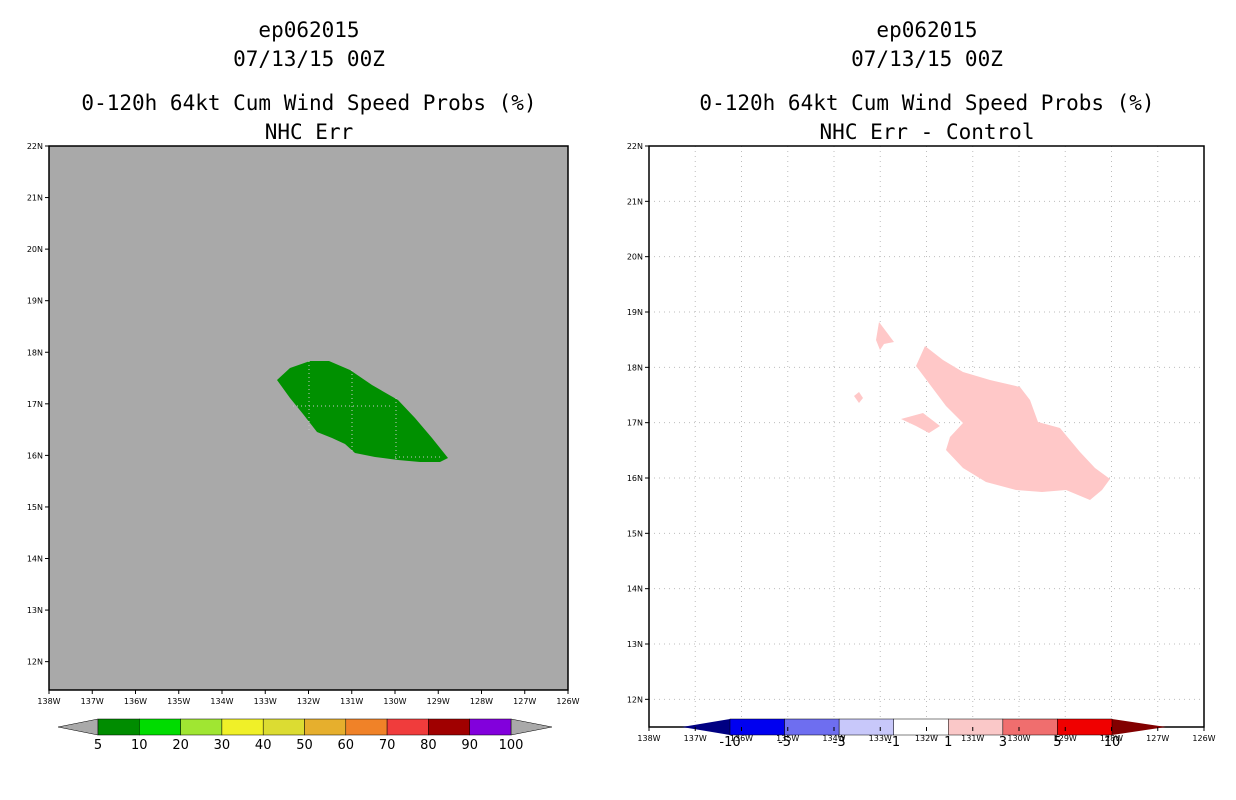 This screenshot has width=1236, height=800. Describe the element at coordinates (927, 132) in the screenshot. I see `product-subtitle: NHC Err - Control` at that location.